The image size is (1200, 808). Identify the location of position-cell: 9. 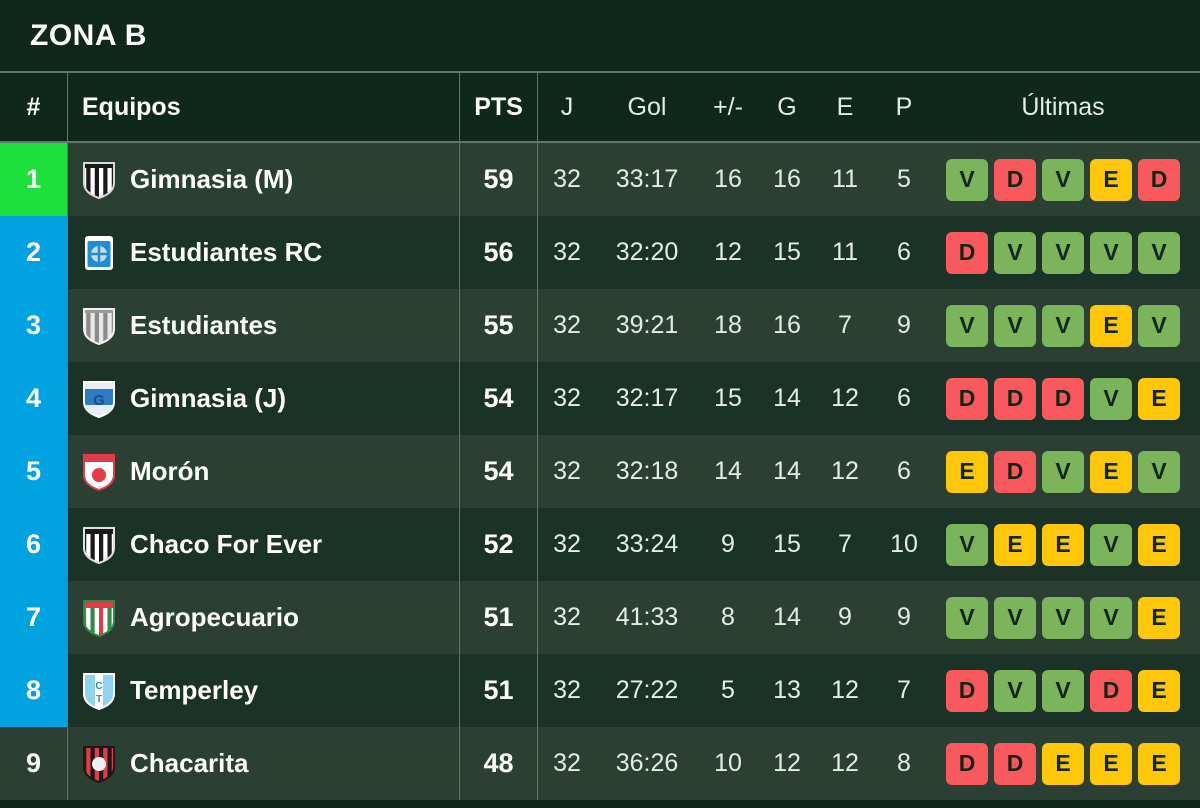
(34, 763).